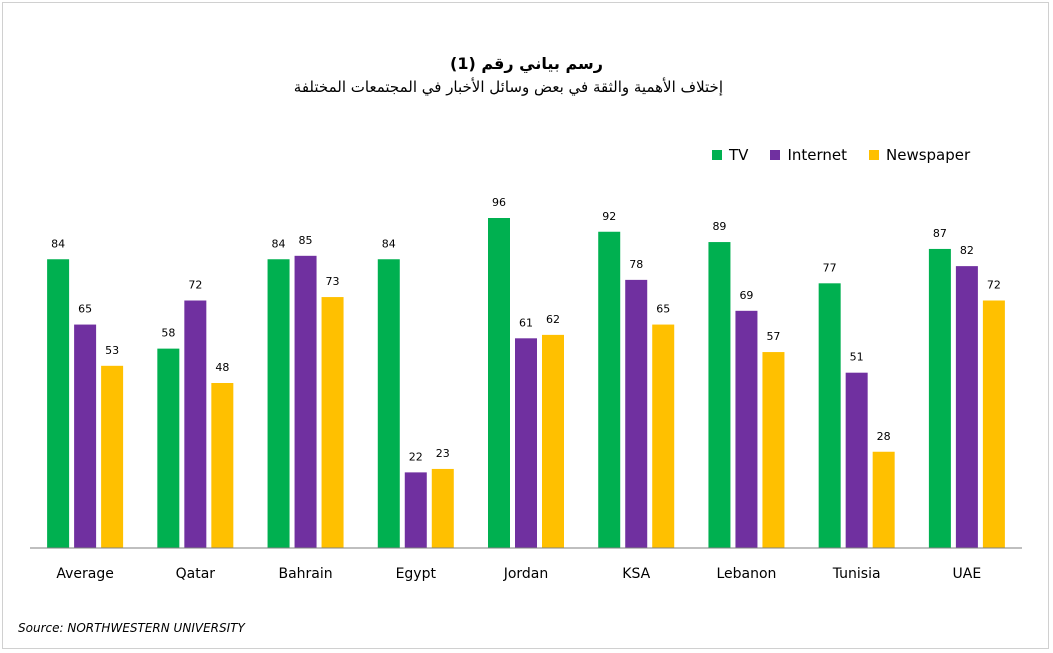 The image size is (1053, 653). I want to click on data-label-internet-egypt: 22, so click(416, 456).